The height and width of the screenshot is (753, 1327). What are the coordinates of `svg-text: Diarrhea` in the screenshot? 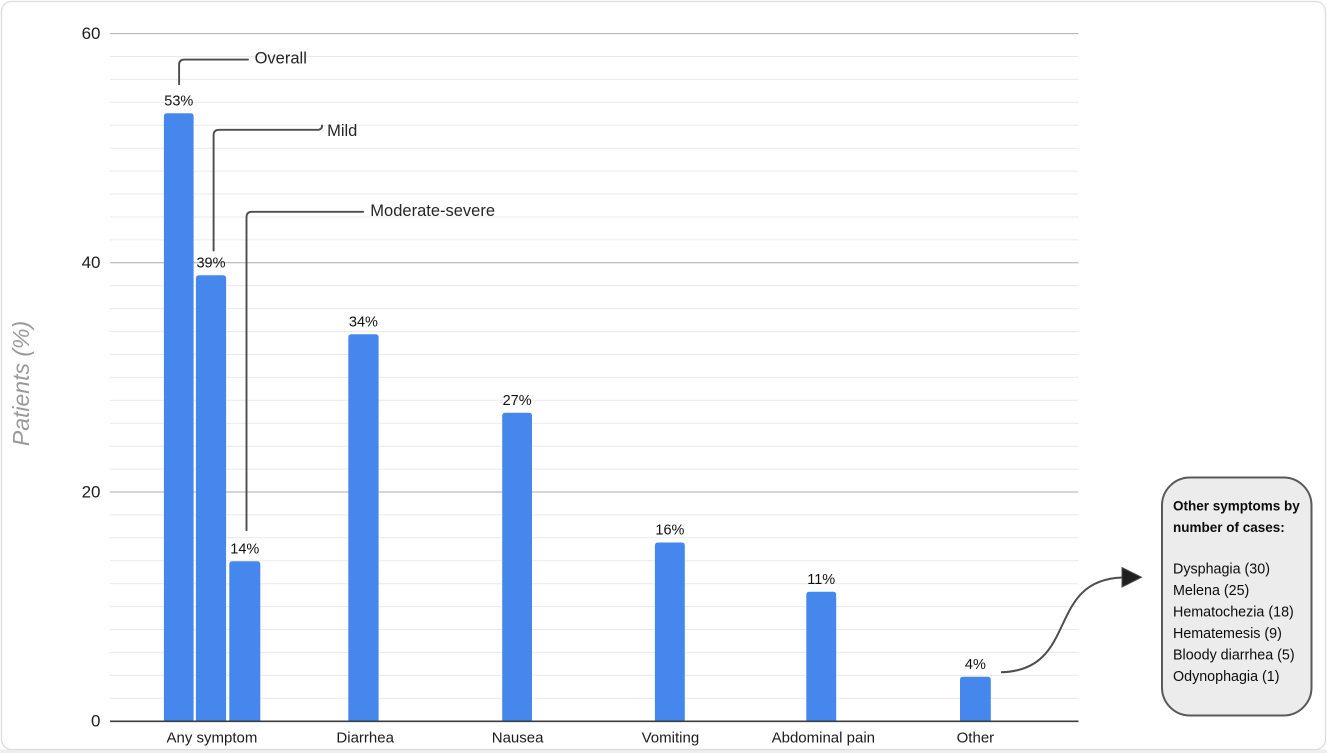 It's located at (365, 737).